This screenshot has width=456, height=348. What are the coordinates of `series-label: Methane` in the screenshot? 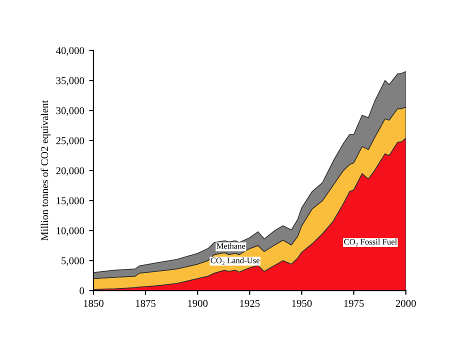 It's located at (231, 245).